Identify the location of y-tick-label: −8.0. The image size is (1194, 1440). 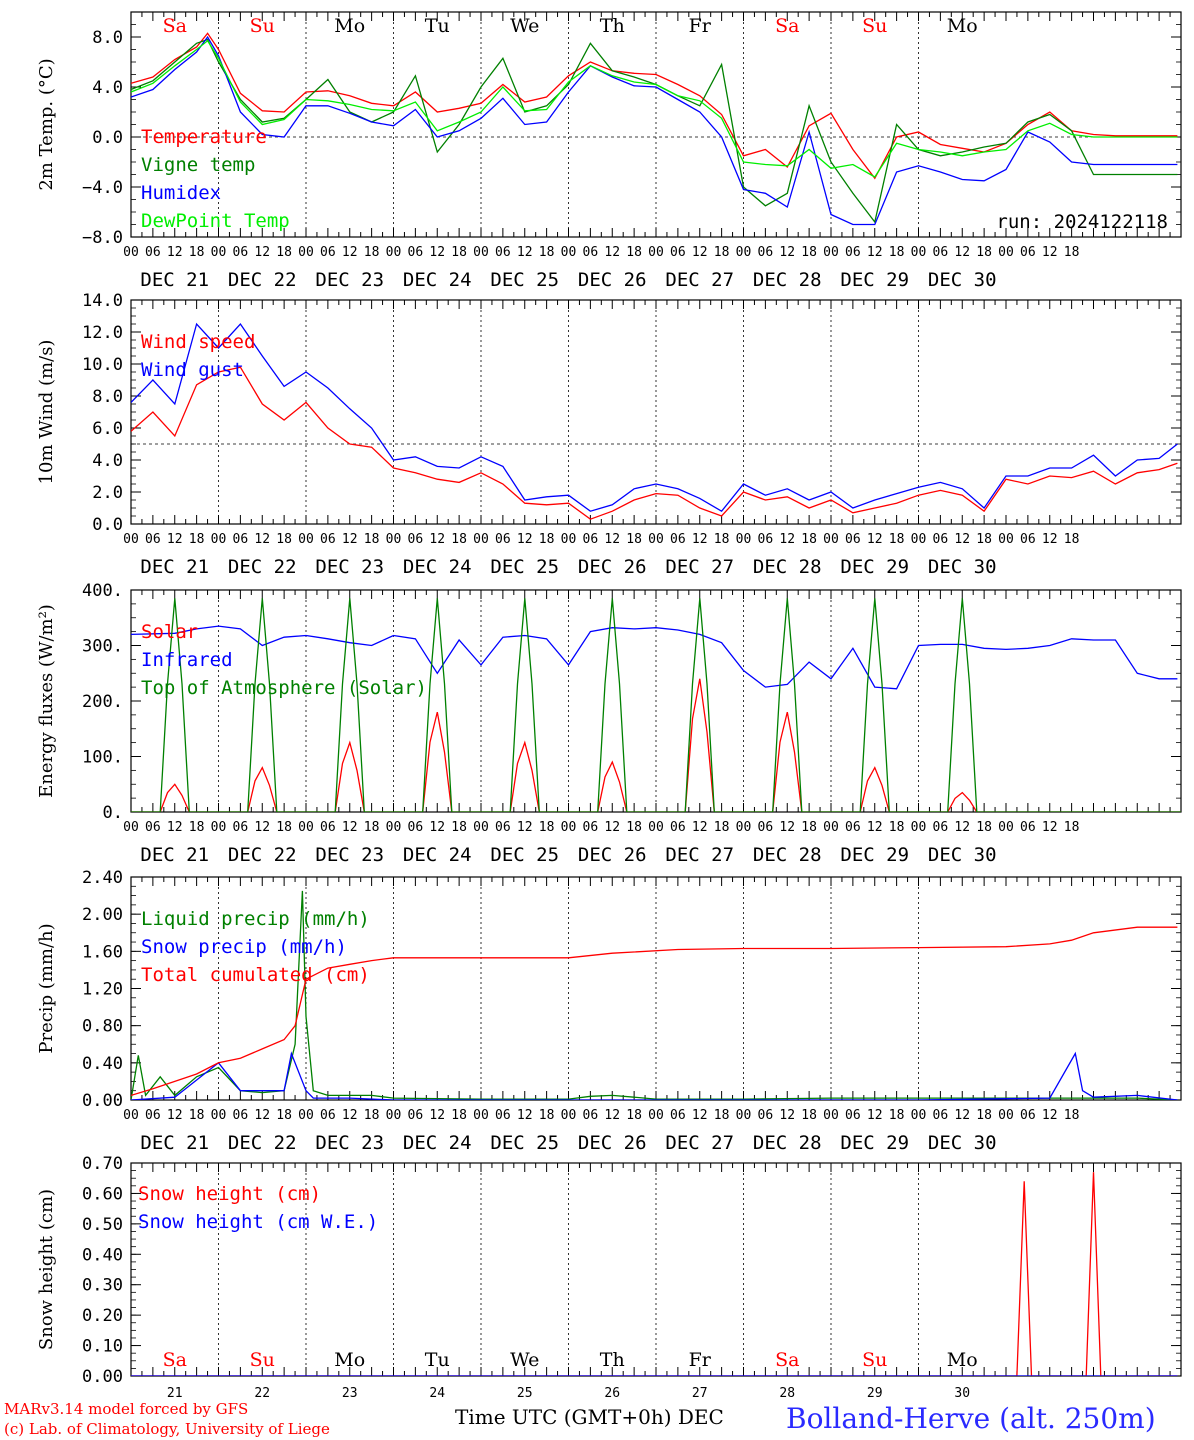
(102, 238).